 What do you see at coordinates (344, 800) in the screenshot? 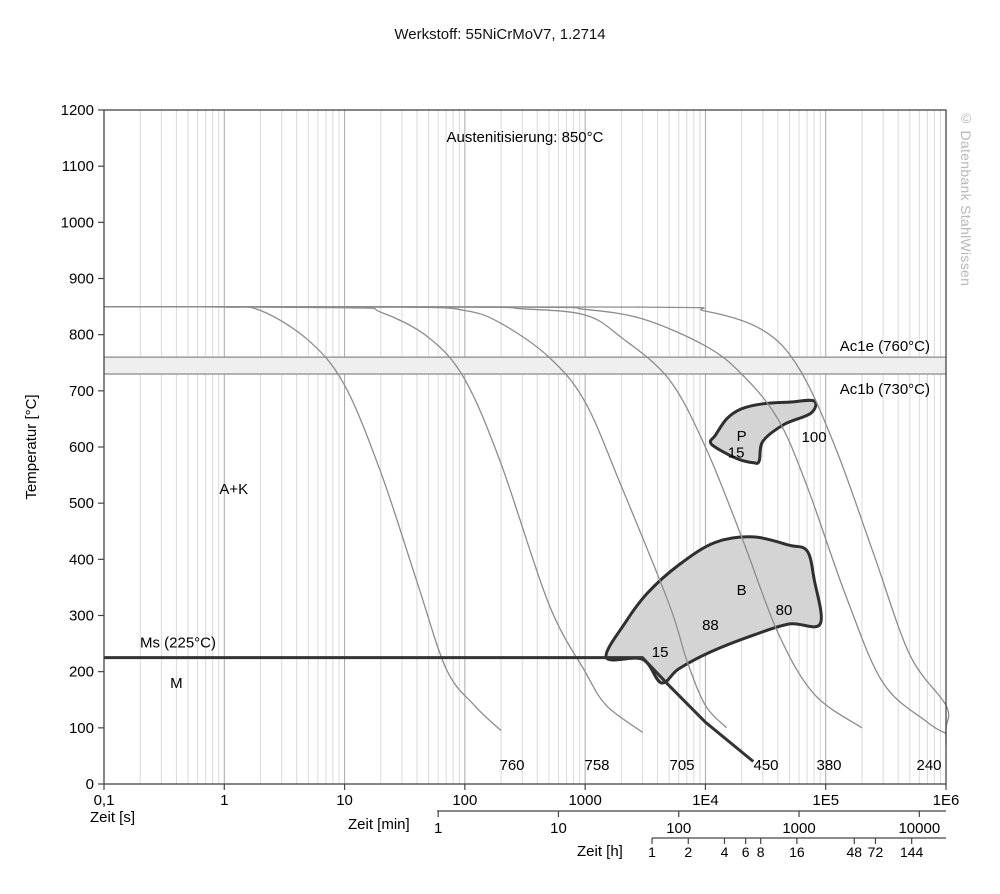
I see `x-tick-label-s: 10` at bounding box center [344, 800].